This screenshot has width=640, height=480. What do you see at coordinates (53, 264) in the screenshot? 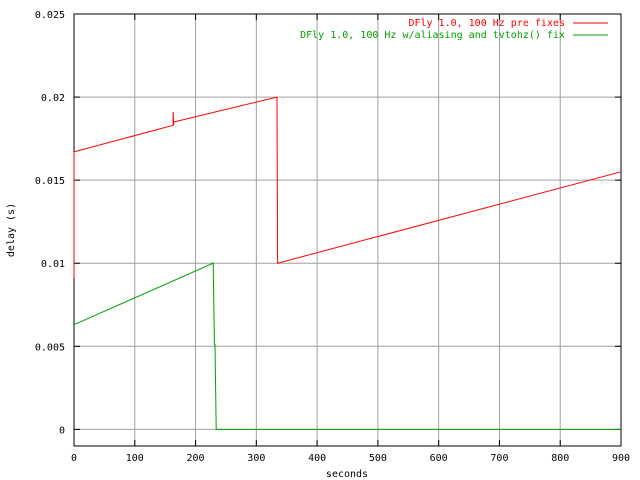
I see `y-tick-label: 0.01` at bounding box center [53, 264].